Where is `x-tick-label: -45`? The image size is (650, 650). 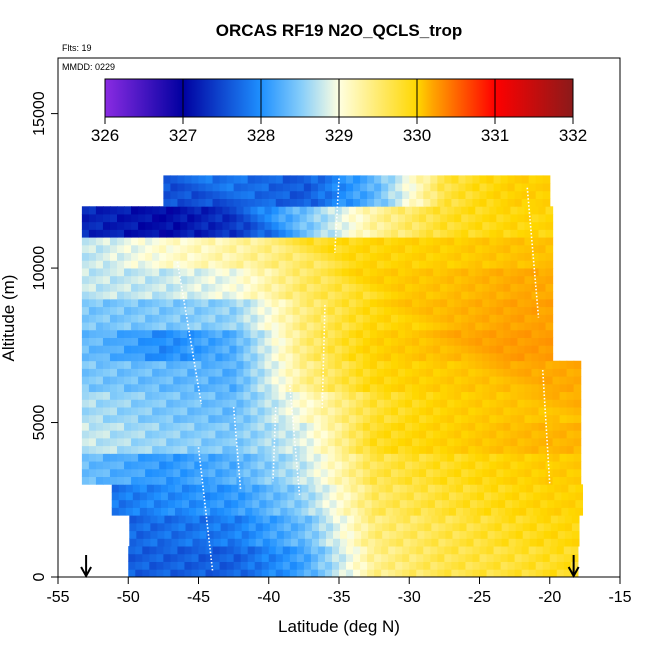
x-tick-label: -45 is located at coordinates (198, 597).